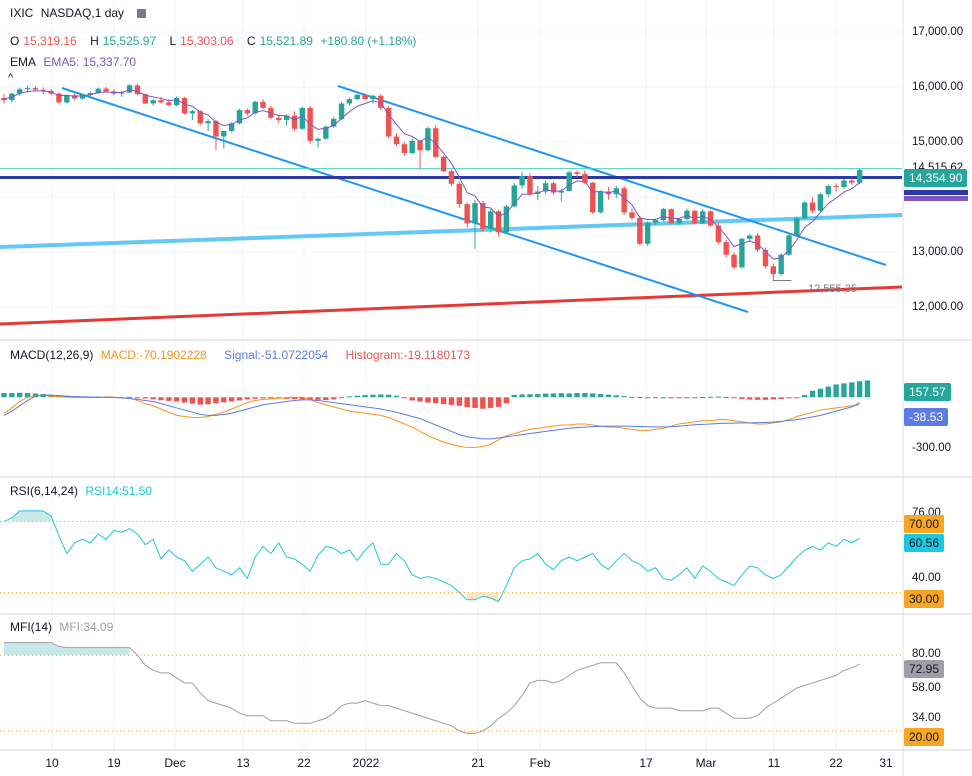  Describe the element at coordinates (926, 578) in the screenshot. I see `rsi-tick: 40.00` at that location.